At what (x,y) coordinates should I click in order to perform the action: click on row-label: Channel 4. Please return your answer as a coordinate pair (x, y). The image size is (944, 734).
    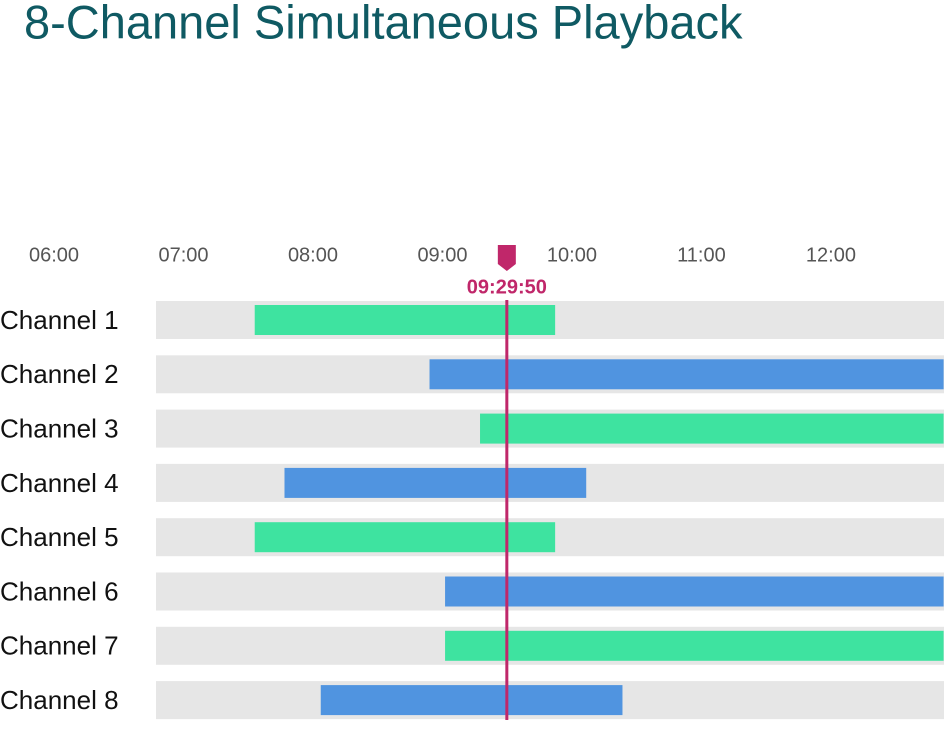
    Looking at the image, I should click on (59, 483).